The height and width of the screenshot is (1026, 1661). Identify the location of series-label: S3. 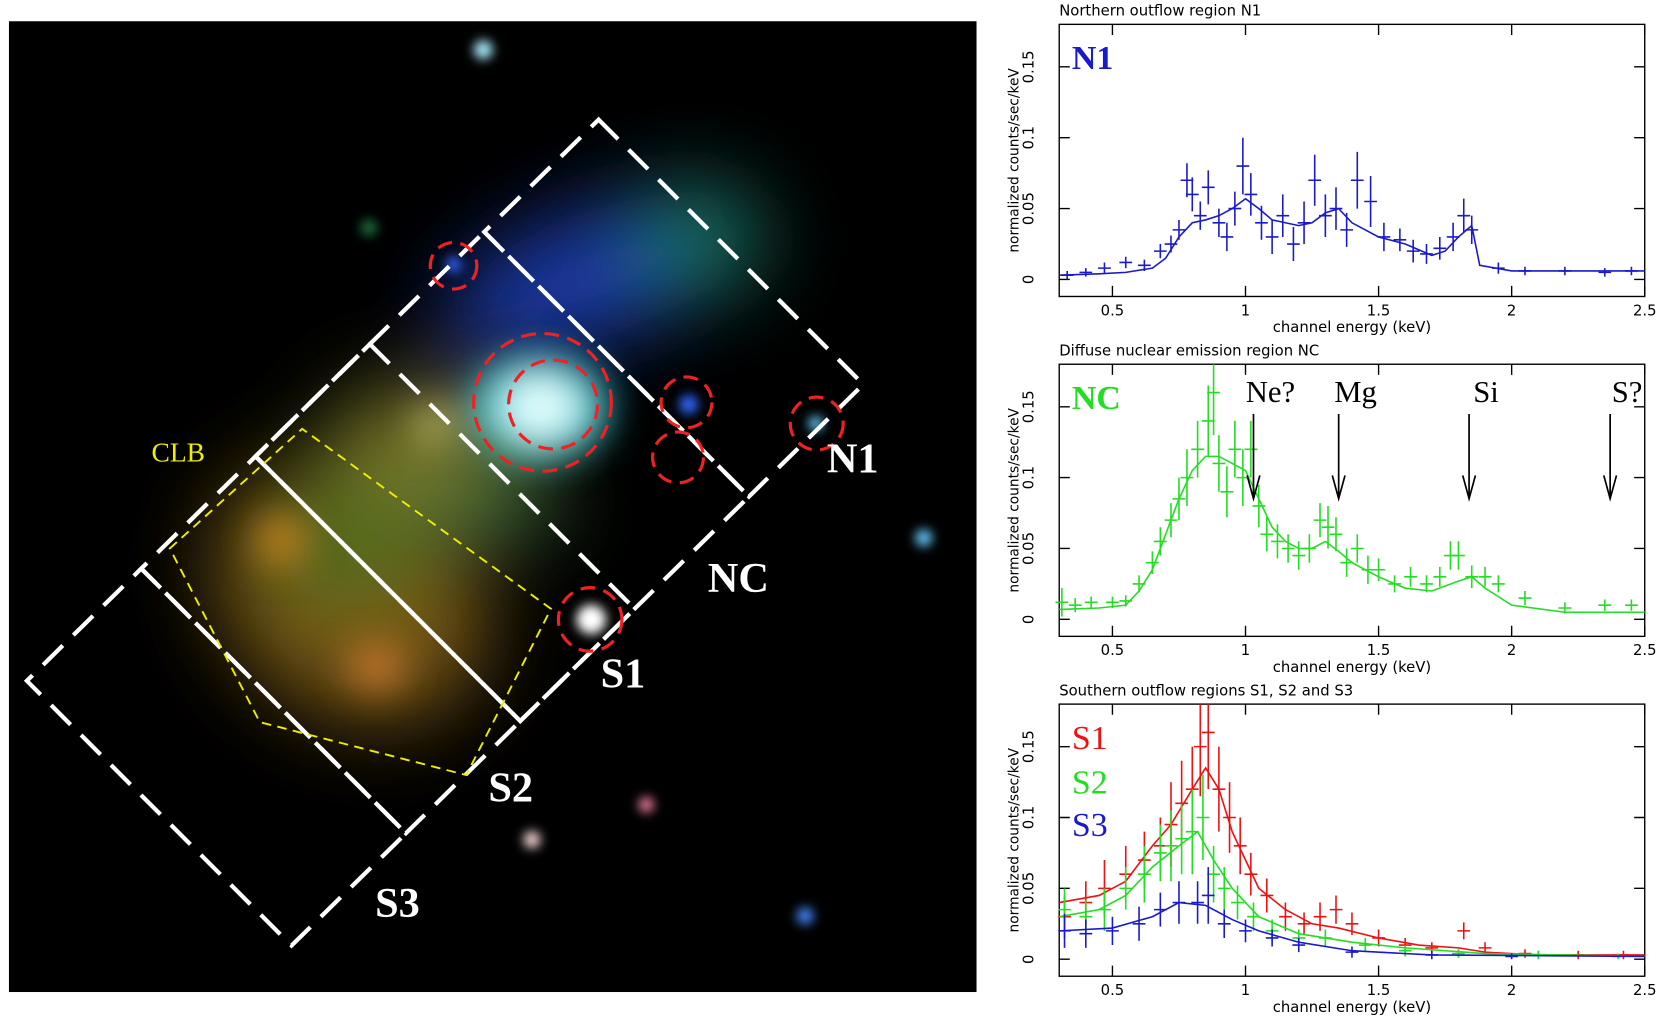
(1090, 825).